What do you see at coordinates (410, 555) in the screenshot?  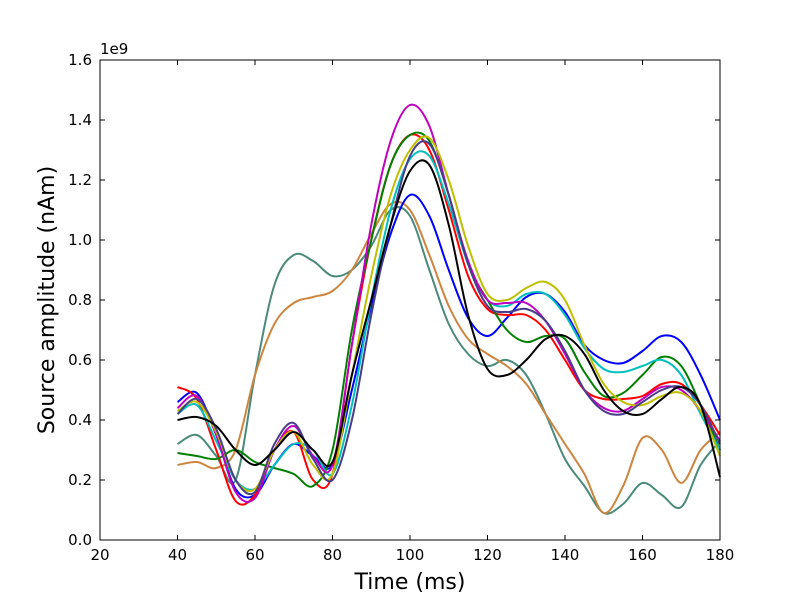 I see `x-tick-label: 100` at bounding box center [410, 555].